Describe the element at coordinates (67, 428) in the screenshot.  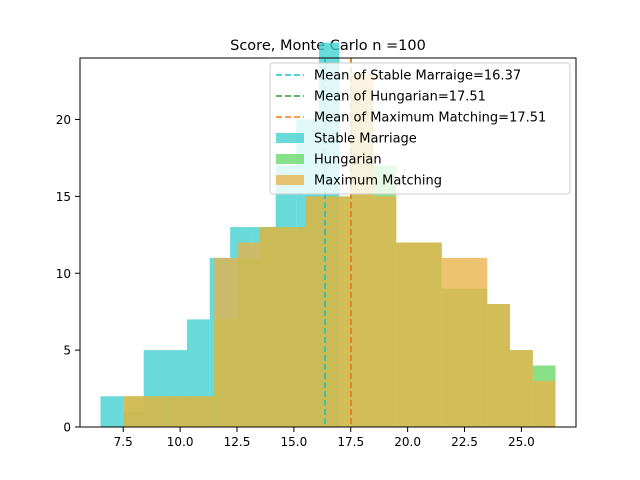
I see `y-tick-label: 0` at that location.